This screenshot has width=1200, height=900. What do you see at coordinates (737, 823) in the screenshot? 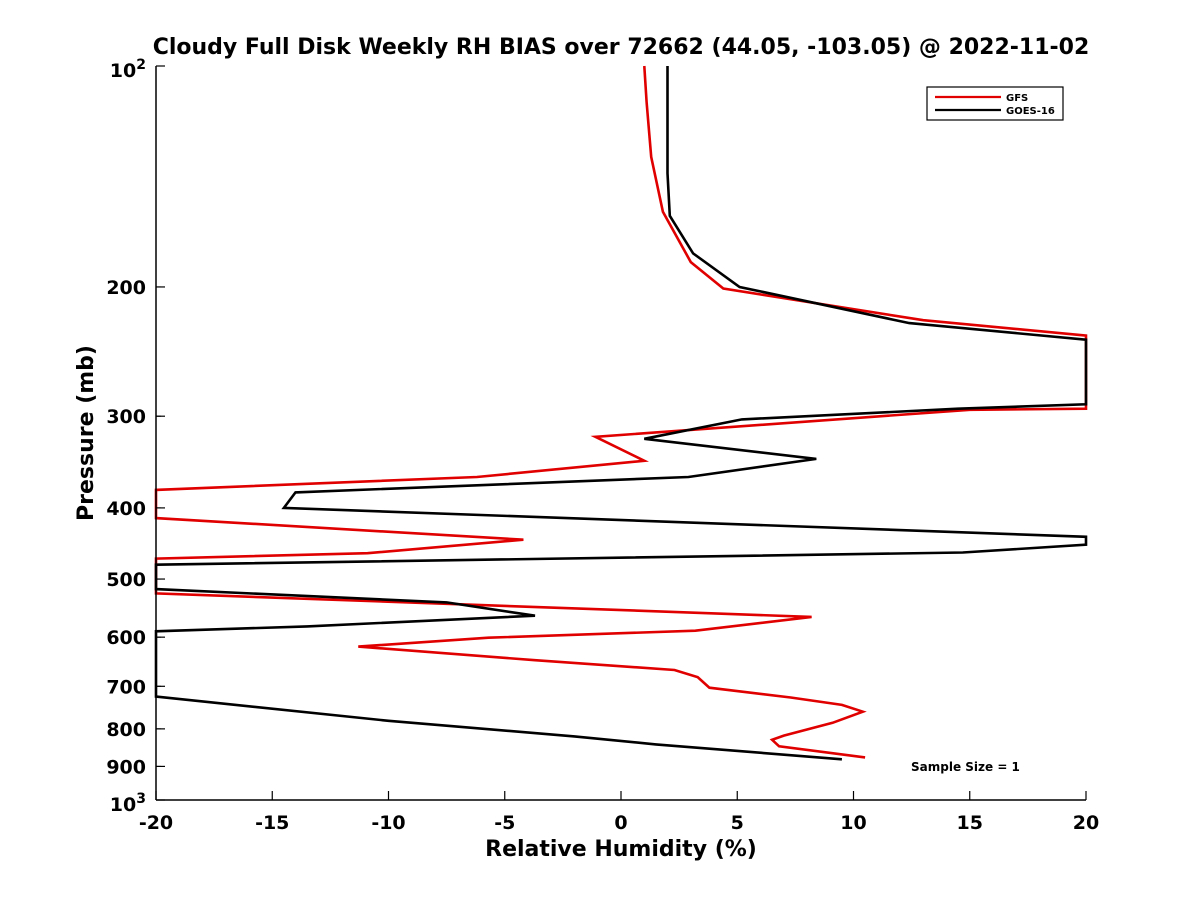
I see `x-tick-label: 5` at bounding box center [737, 823].